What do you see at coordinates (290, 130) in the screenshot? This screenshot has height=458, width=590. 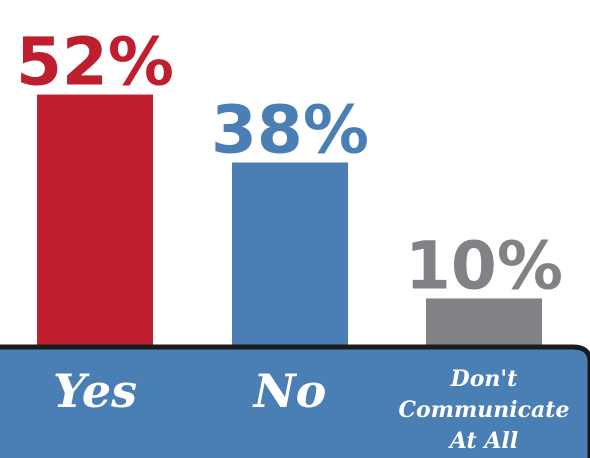 I see `value-label: 38%` at bounding box center [290, 130].